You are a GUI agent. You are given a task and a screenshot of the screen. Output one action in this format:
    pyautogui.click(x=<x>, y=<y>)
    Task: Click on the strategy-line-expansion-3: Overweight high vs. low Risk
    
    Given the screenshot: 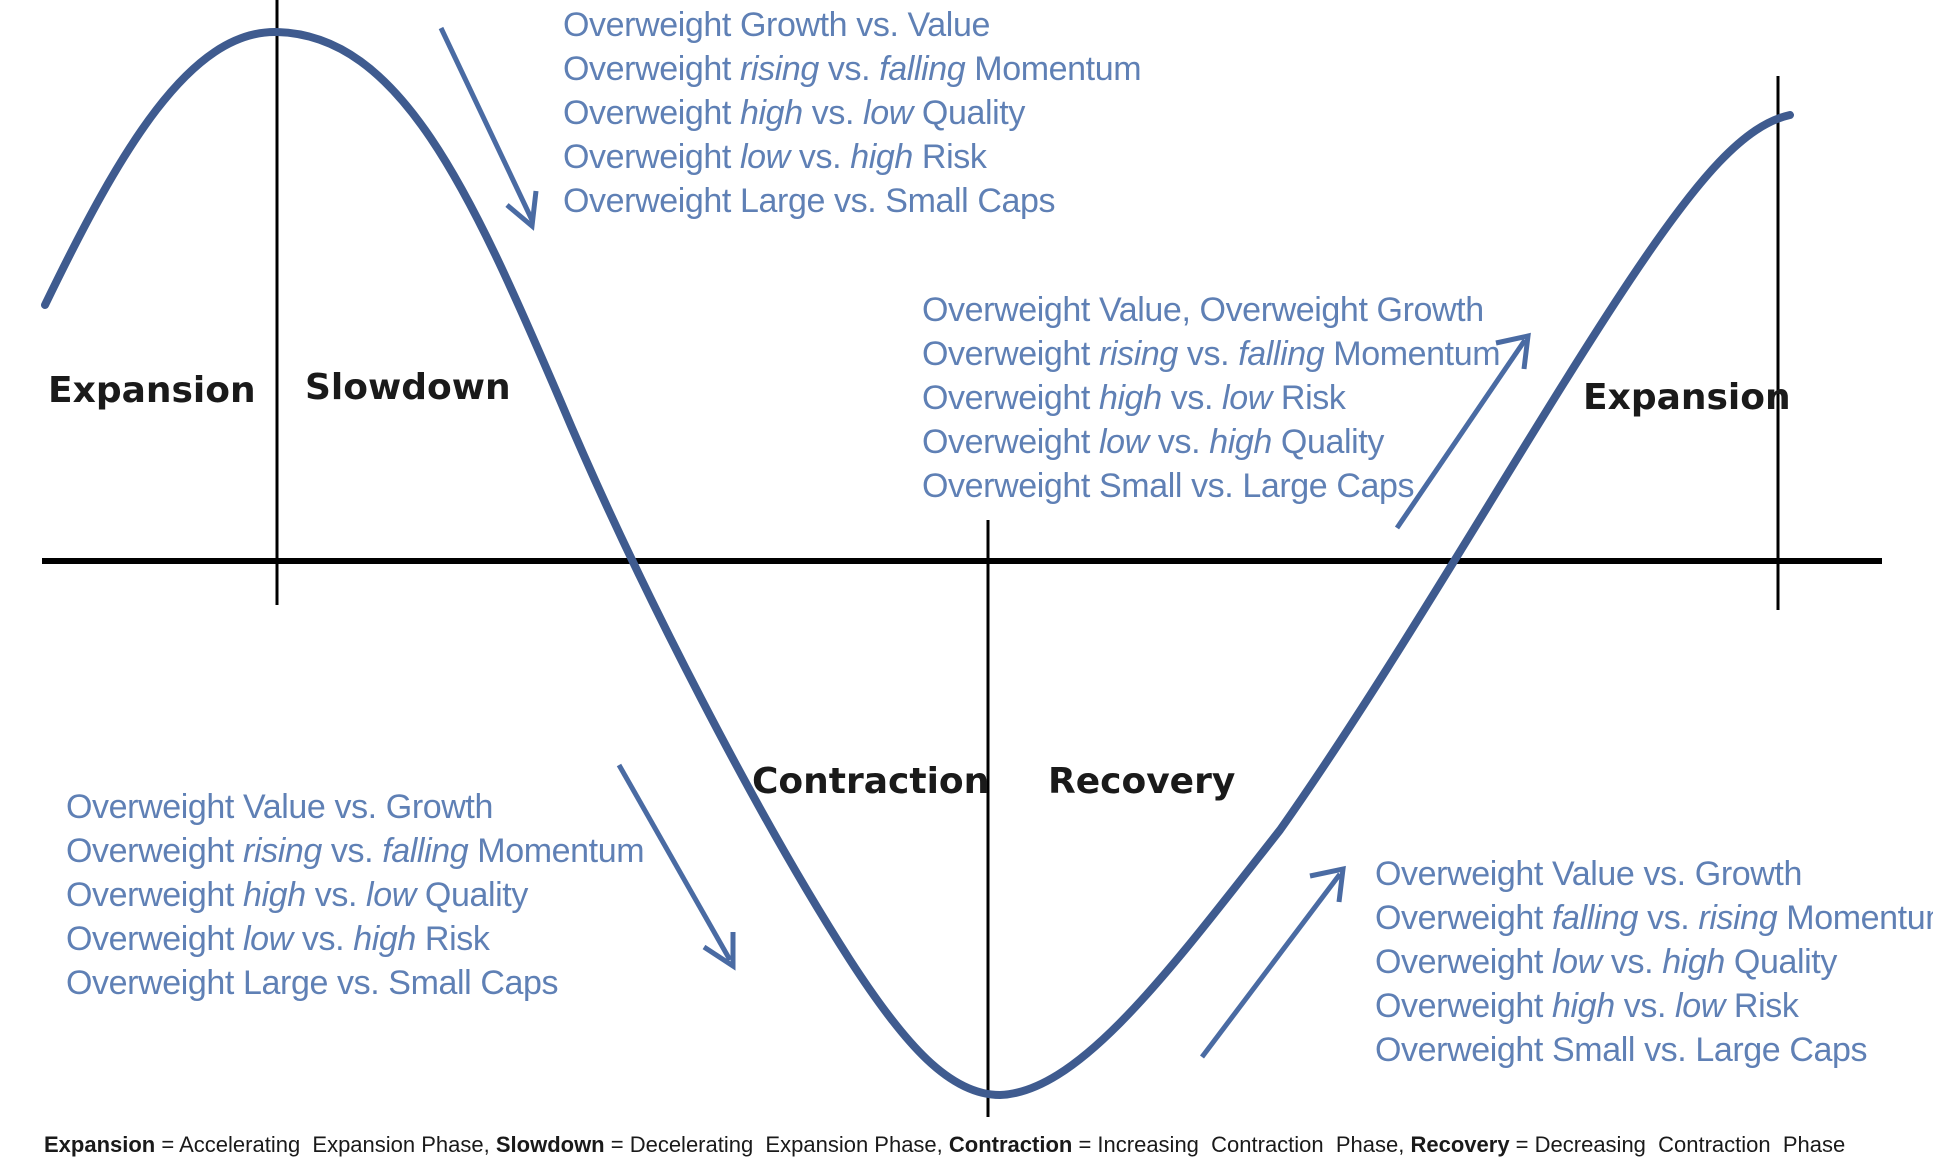 What is the action you would take?
    pyautogui.click(x=1134, y=398)
    